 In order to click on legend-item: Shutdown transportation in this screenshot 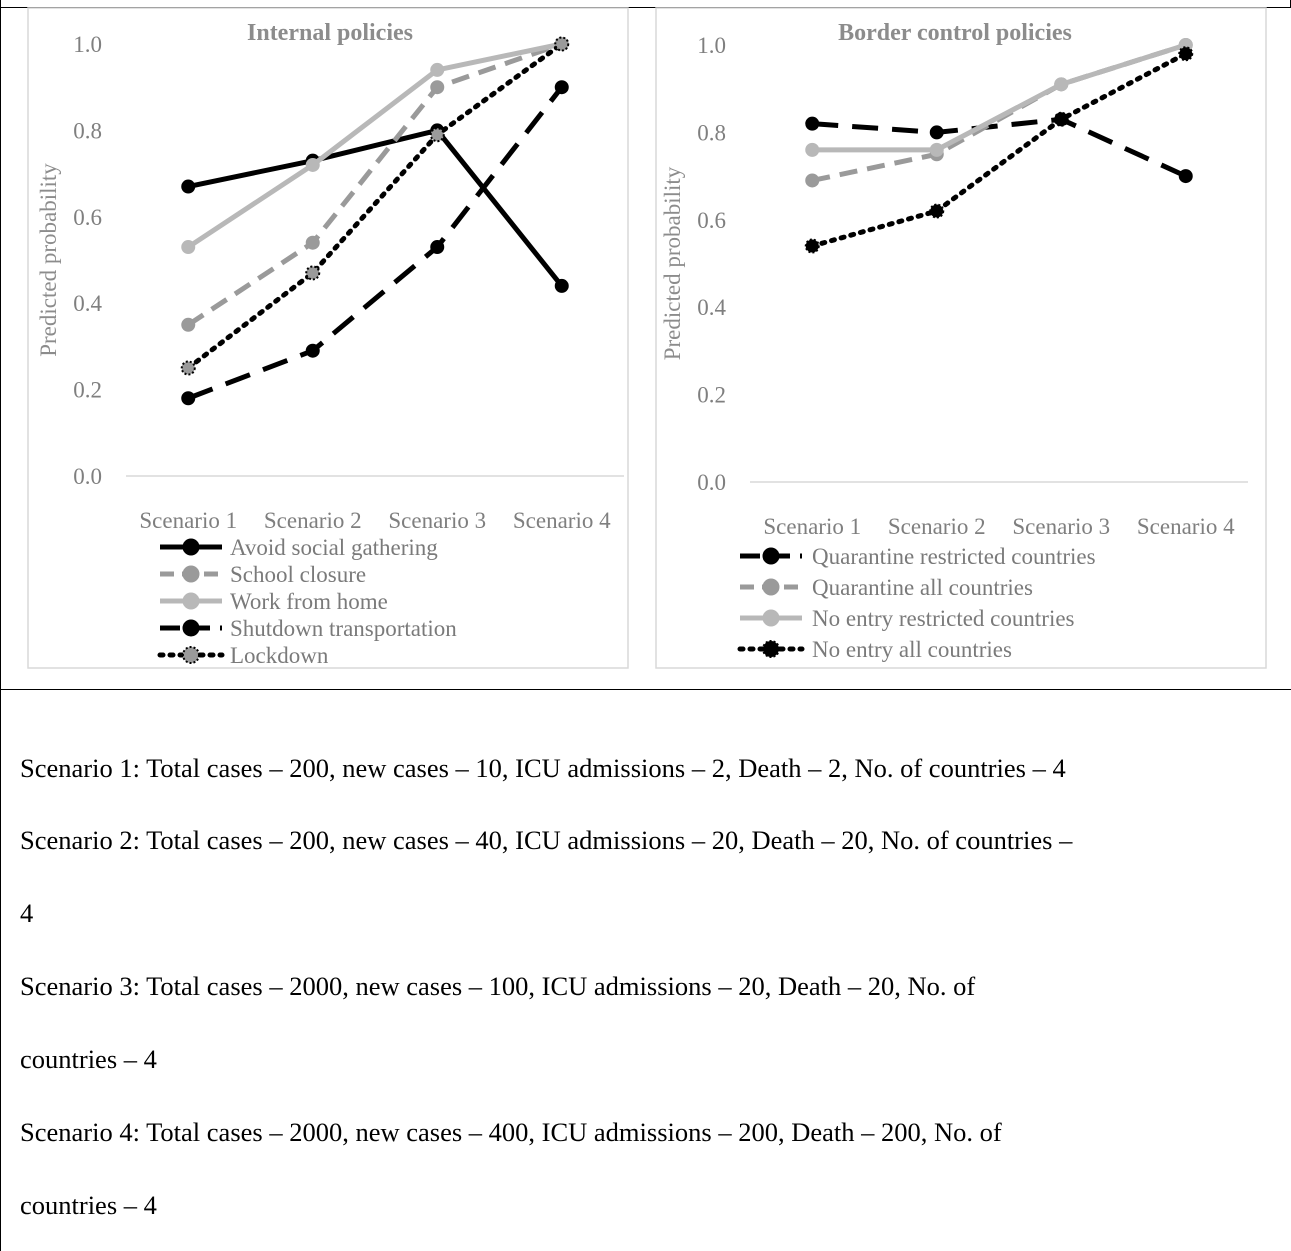, I will do `click(308, 628)`.